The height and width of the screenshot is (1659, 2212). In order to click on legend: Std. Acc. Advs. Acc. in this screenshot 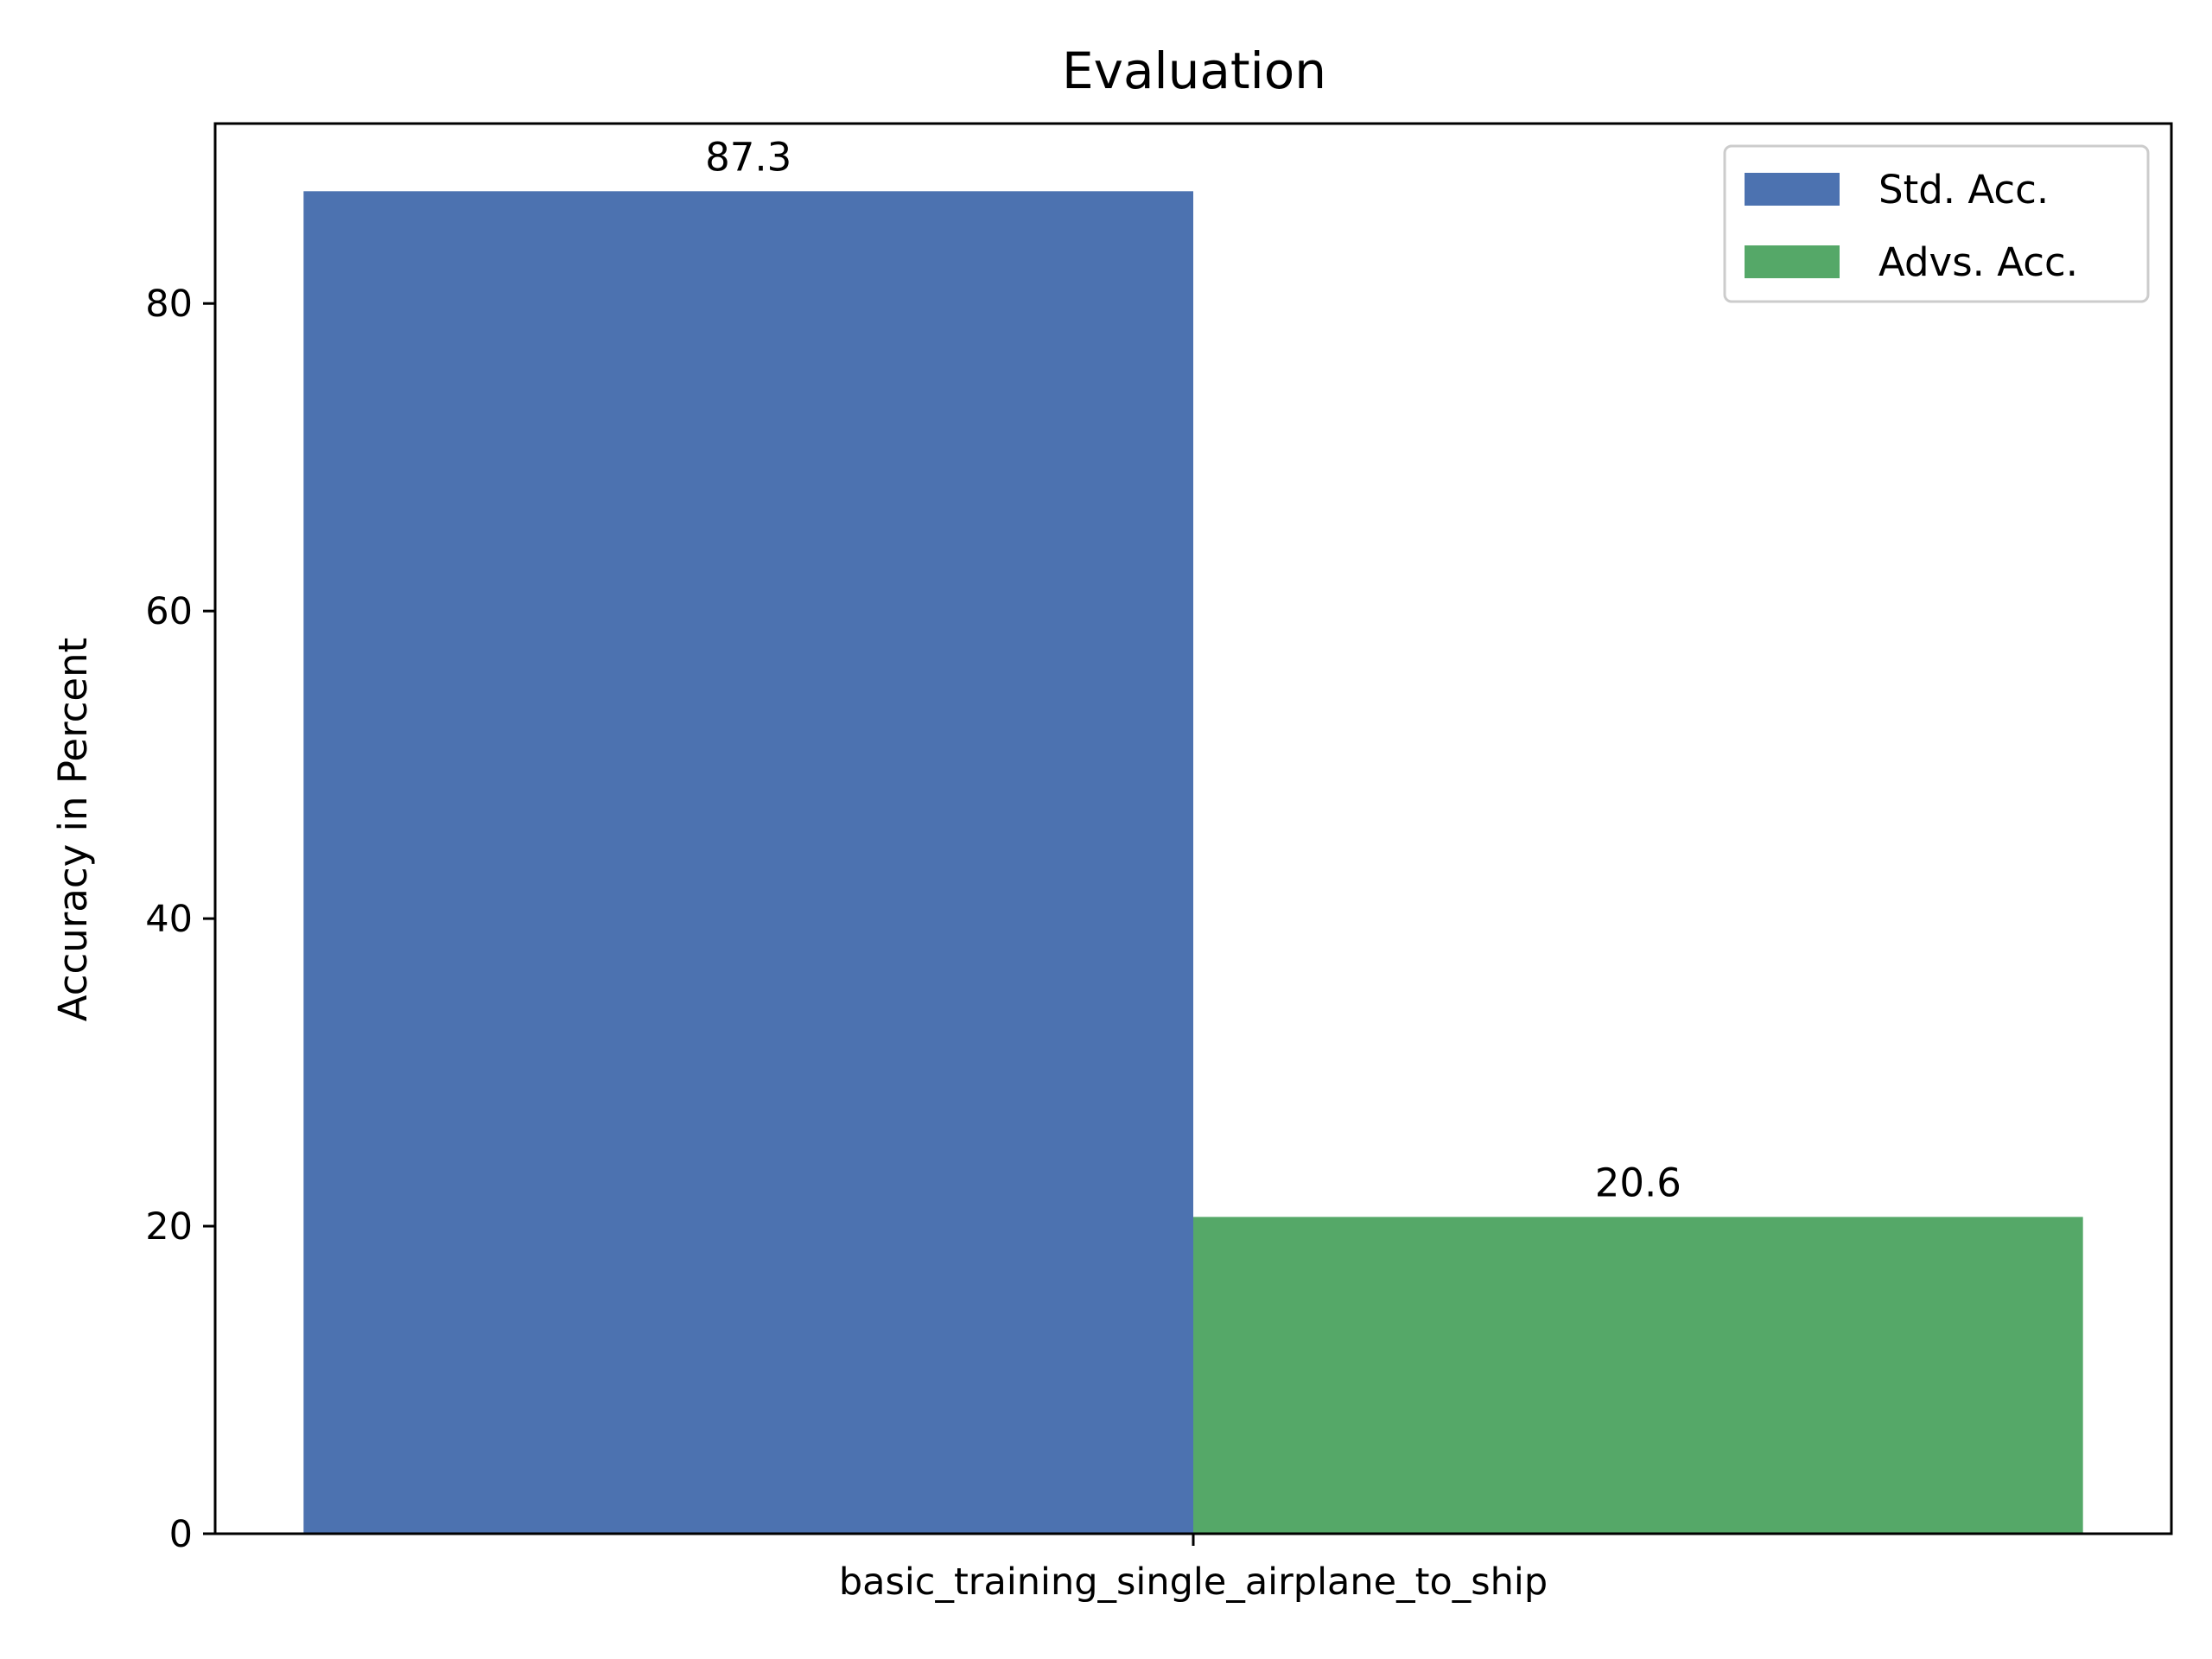, I will do `click(1936, 223)`.